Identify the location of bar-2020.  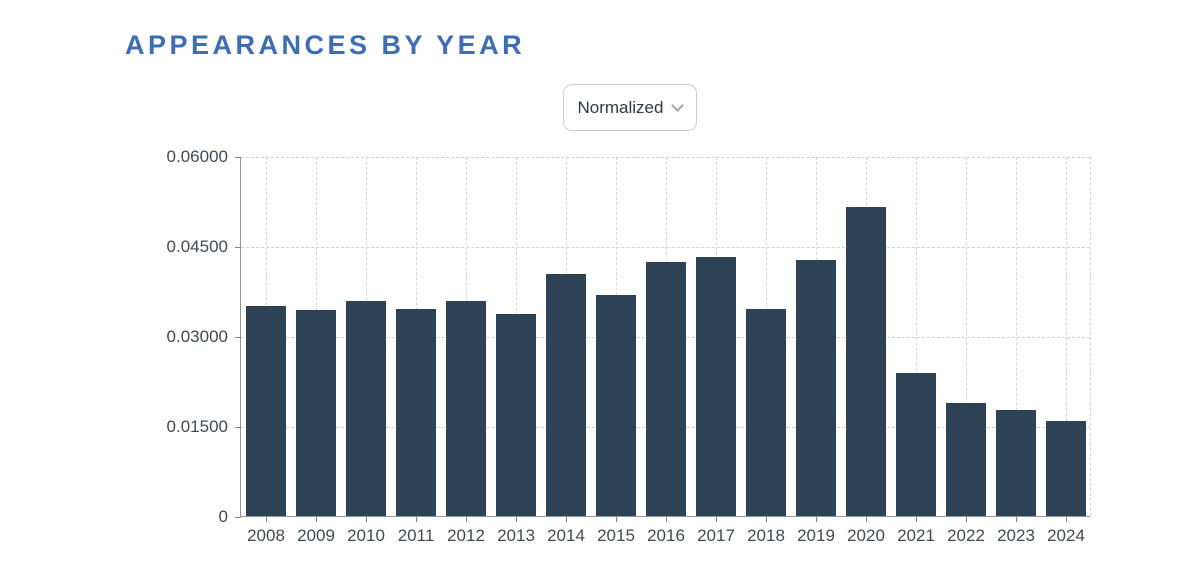
(866, 361).